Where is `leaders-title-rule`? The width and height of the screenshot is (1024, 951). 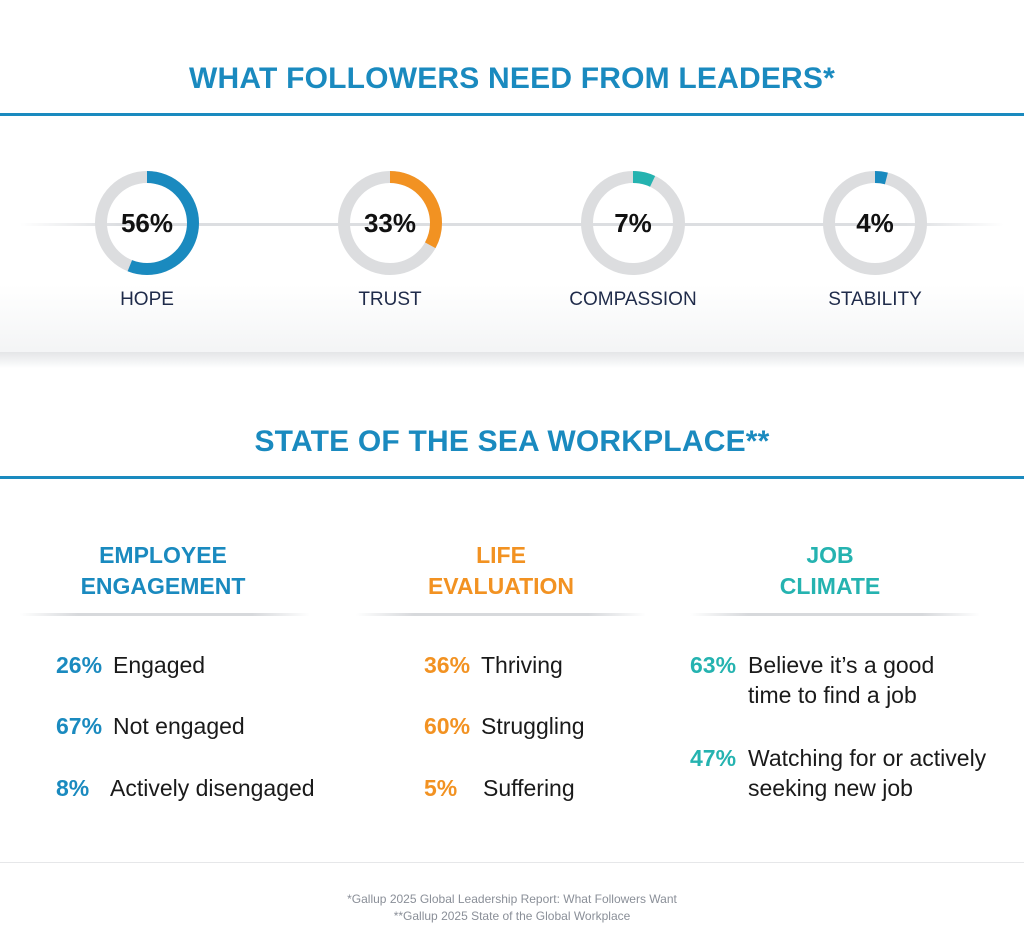
leaders-title-rule is located at coordinates (512, 114).